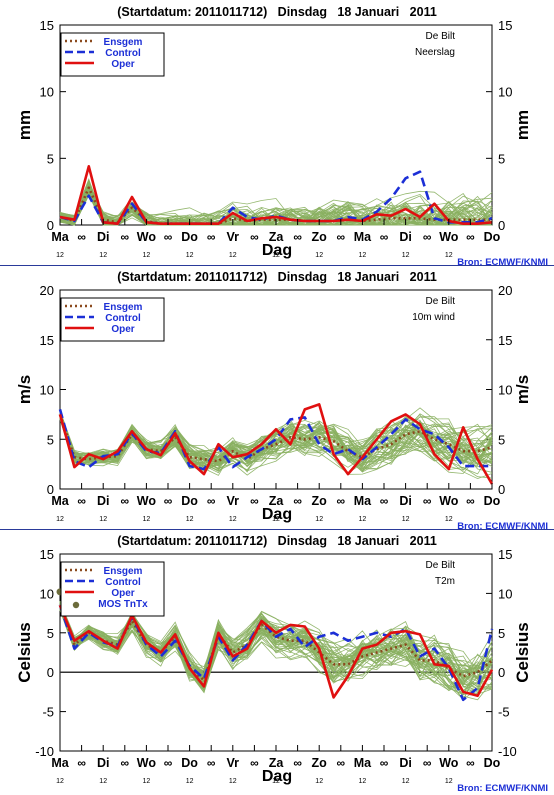  I want to click on legend-marker, so click(76, 605).